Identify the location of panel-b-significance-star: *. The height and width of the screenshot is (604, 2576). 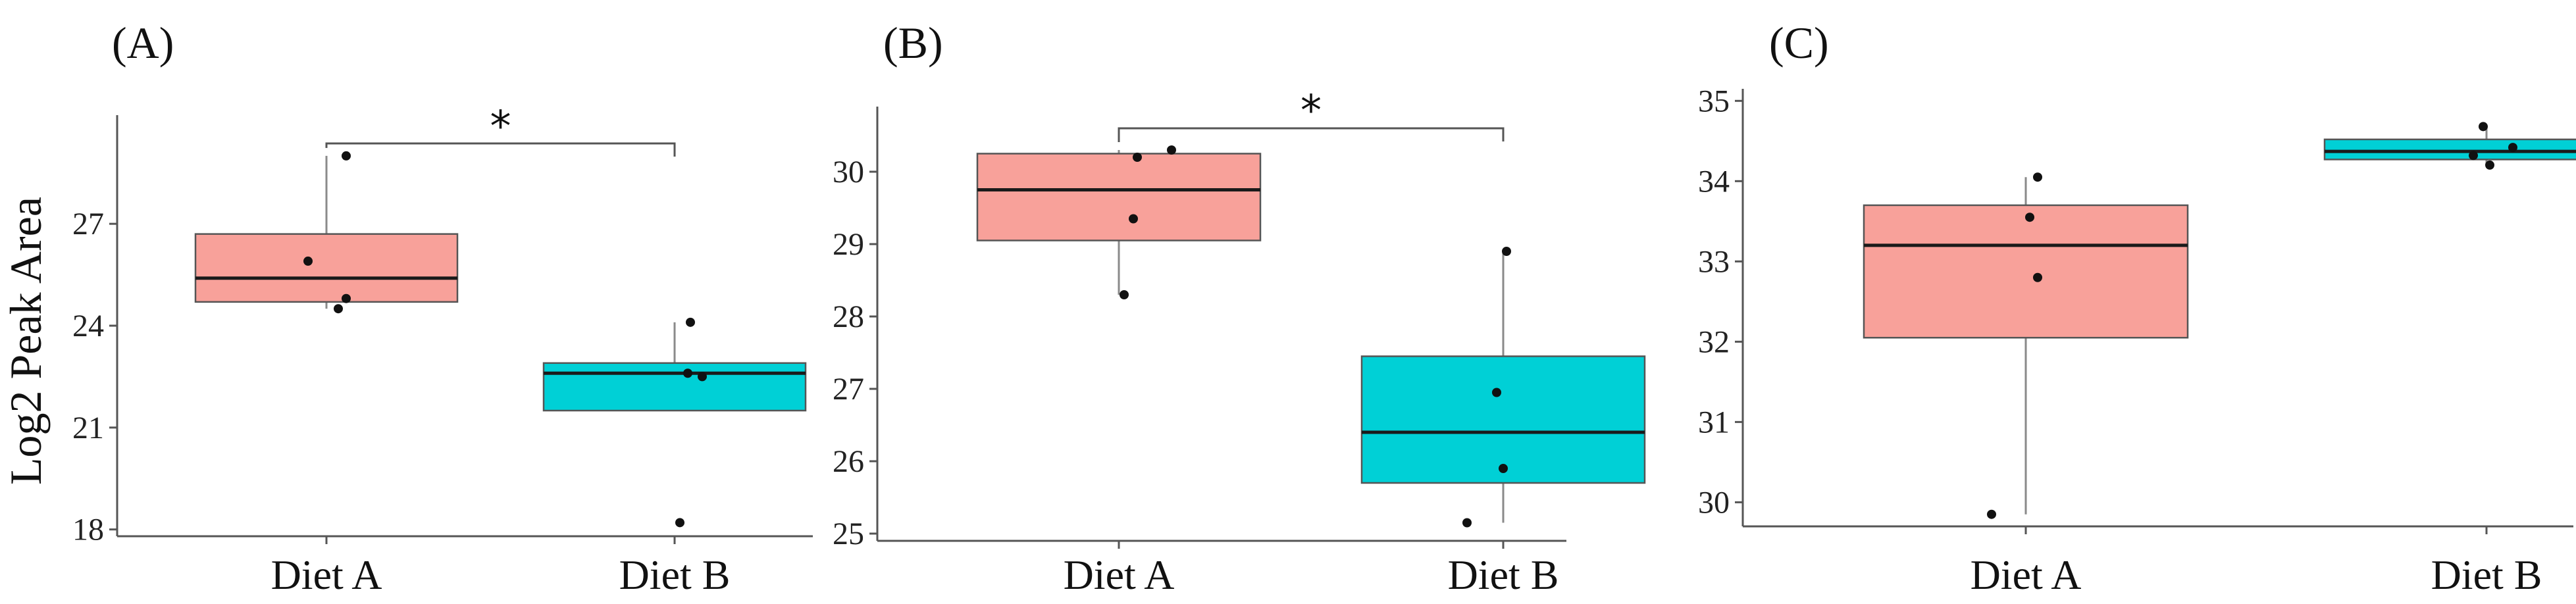
(1311, 111).